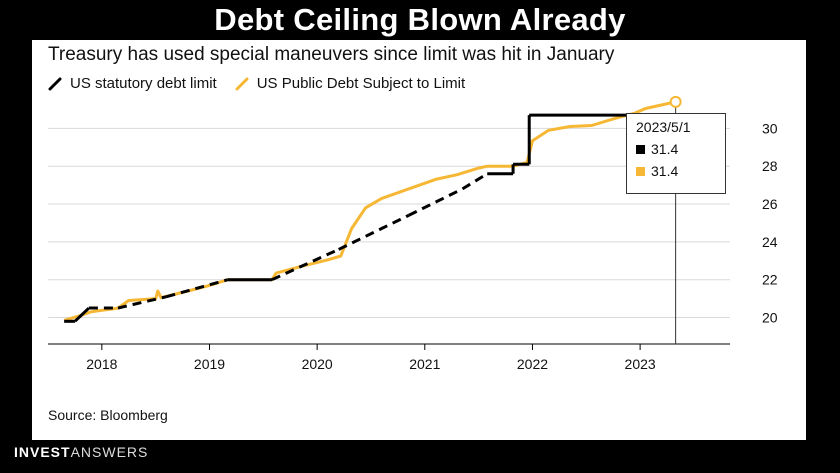  I want to click on y-tick-label-20: 20, so click(770, 318).